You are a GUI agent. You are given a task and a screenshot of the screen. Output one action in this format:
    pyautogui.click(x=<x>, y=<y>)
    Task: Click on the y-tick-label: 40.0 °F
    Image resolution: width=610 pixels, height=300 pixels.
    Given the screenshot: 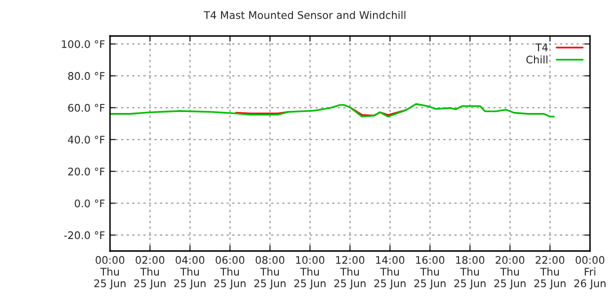 What is the action you would take?
    pyautogui.click(x=86, y=140)
    